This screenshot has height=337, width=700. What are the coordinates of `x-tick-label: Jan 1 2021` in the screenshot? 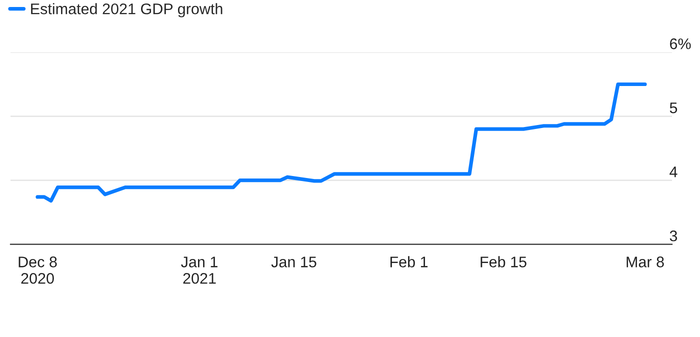 It's located at (199, 270).